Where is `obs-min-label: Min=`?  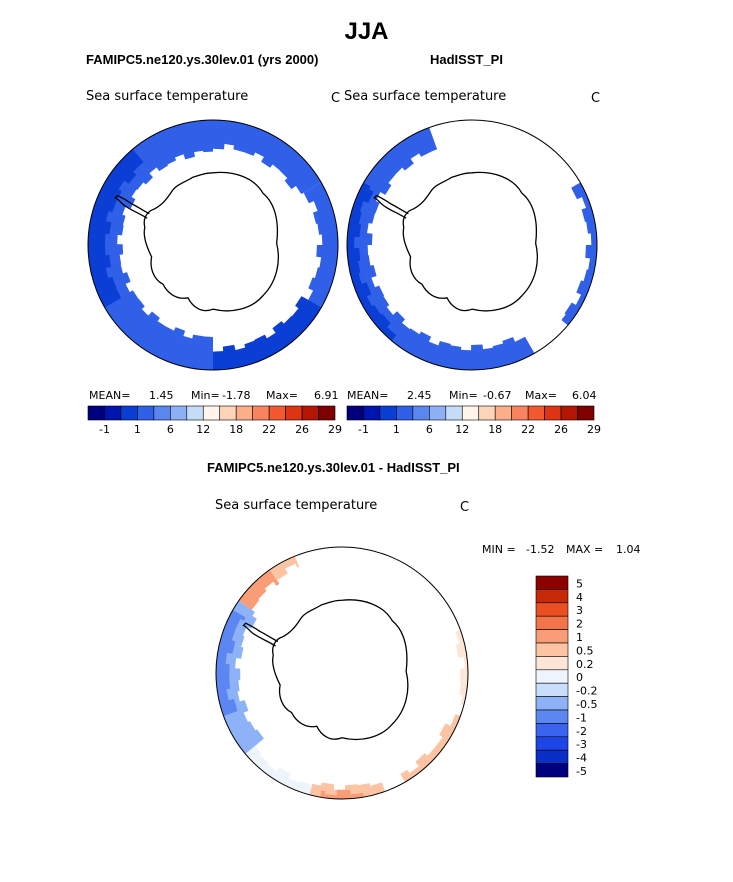 obs-min-label: Min= is located at coordinates (463, 395).